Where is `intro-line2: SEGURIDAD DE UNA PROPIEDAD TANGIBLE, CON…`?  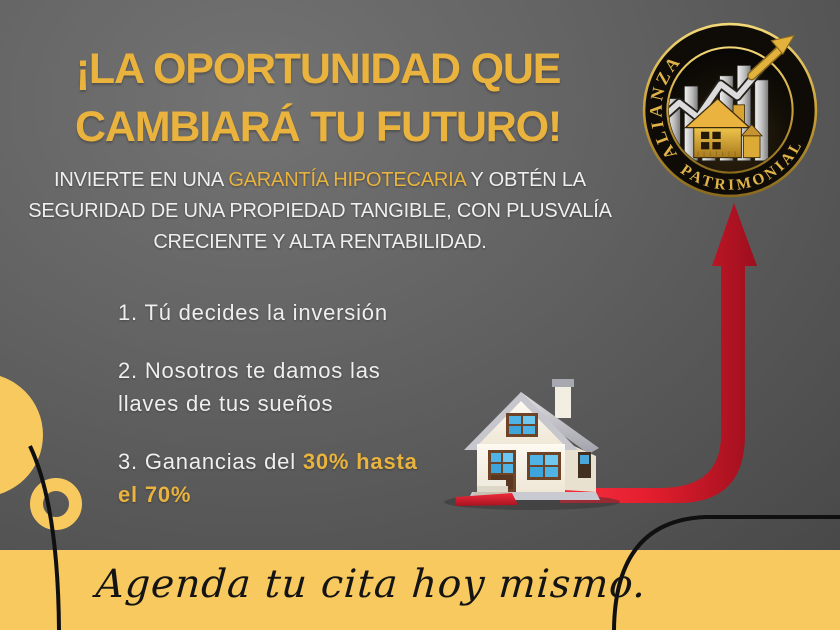 intro-line2: SEGURIDAD DE UNA PROPIEDAD TANGIBLE, CON… is located at coordinates (320, 211).